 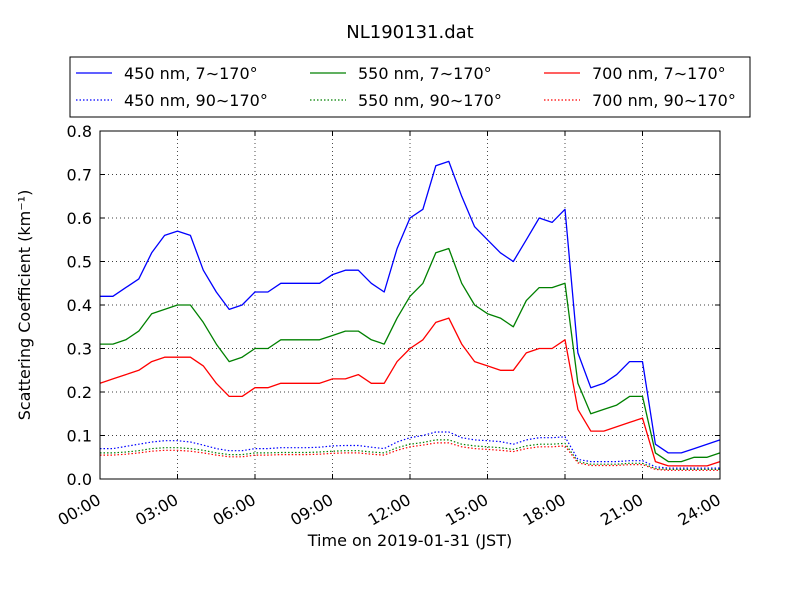 I want to click on chart-title: NL190131.dat, so click(x=409, y=32).